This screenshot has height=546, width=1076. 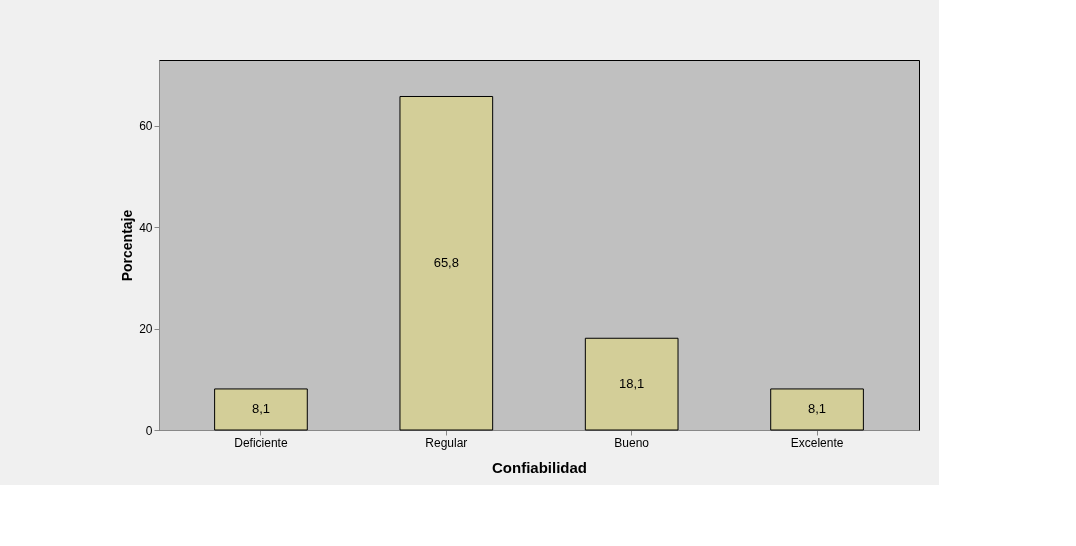 What do you see at coordinates (632, 384) in the screenshot?
I see `data-label: 18,1` at bounding box center [632, 384].